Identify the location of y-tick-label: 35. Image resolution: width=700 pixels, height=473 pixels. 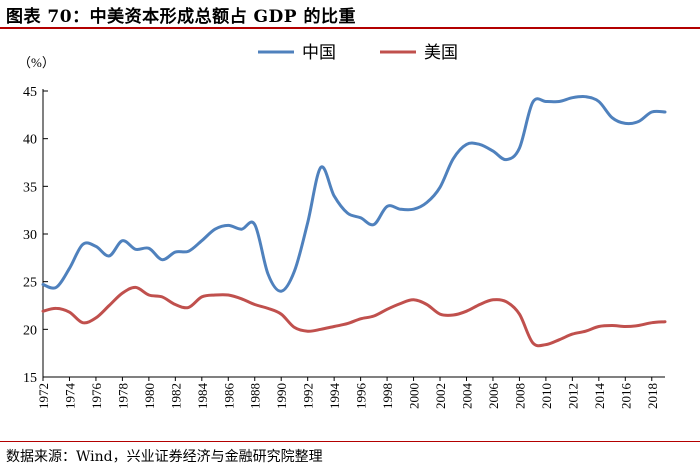
(30, 187).